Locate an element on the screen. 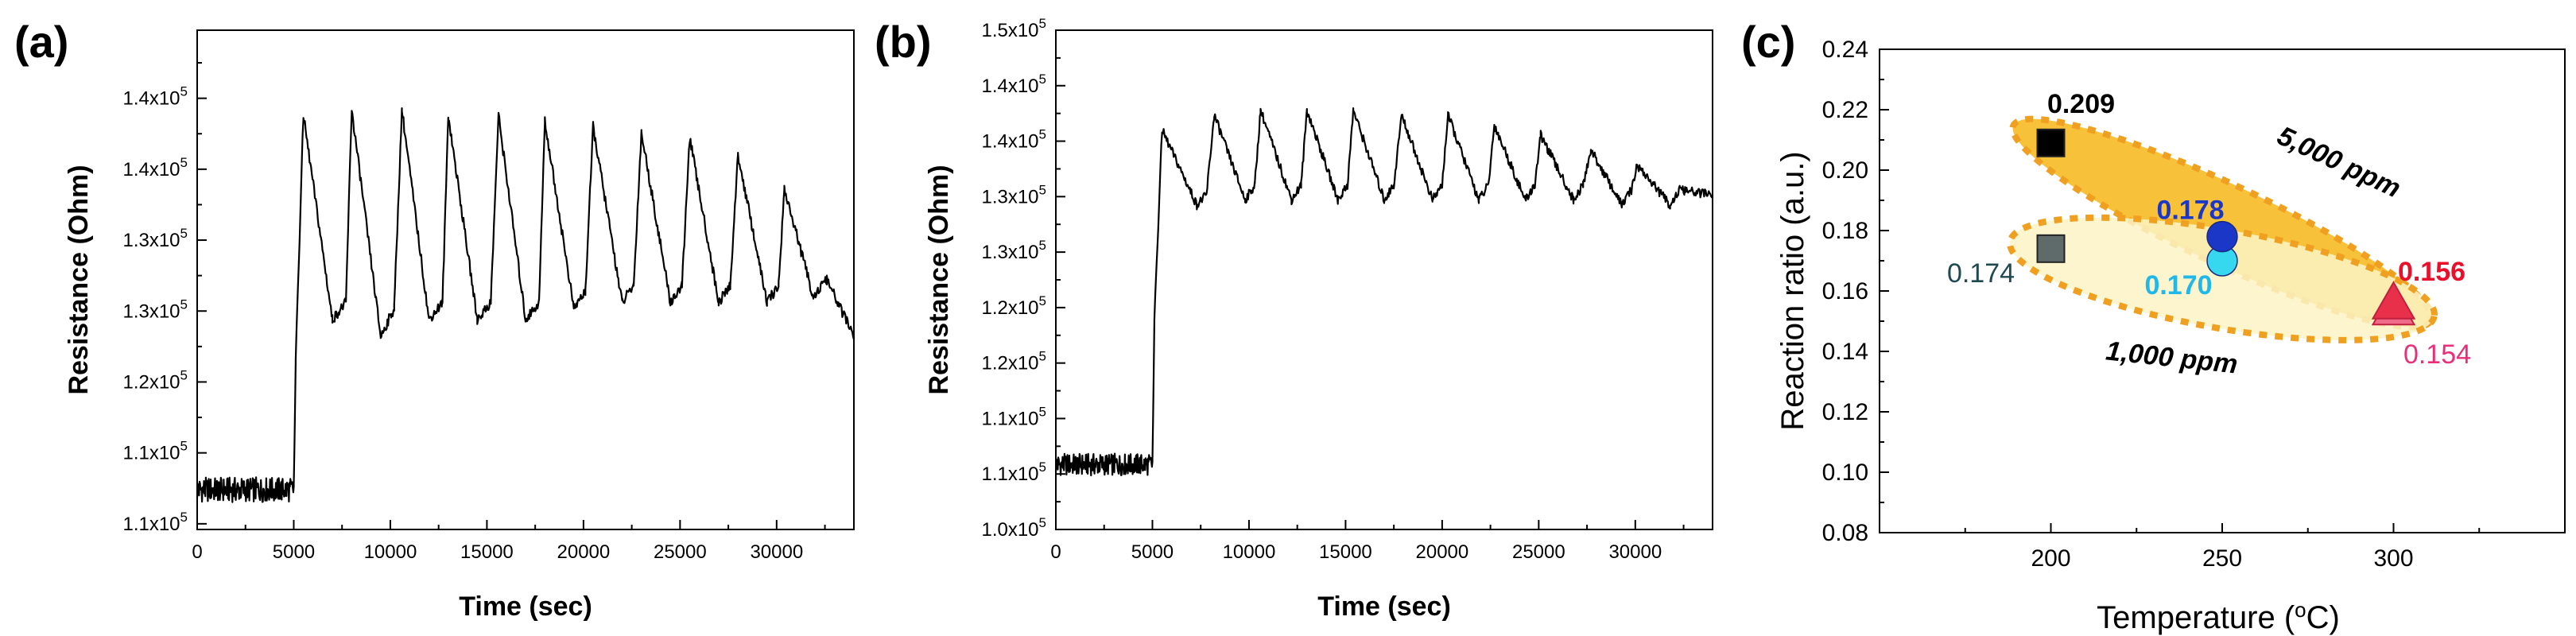  panel-c-label: (c) is located at coordinates (1768, 42).